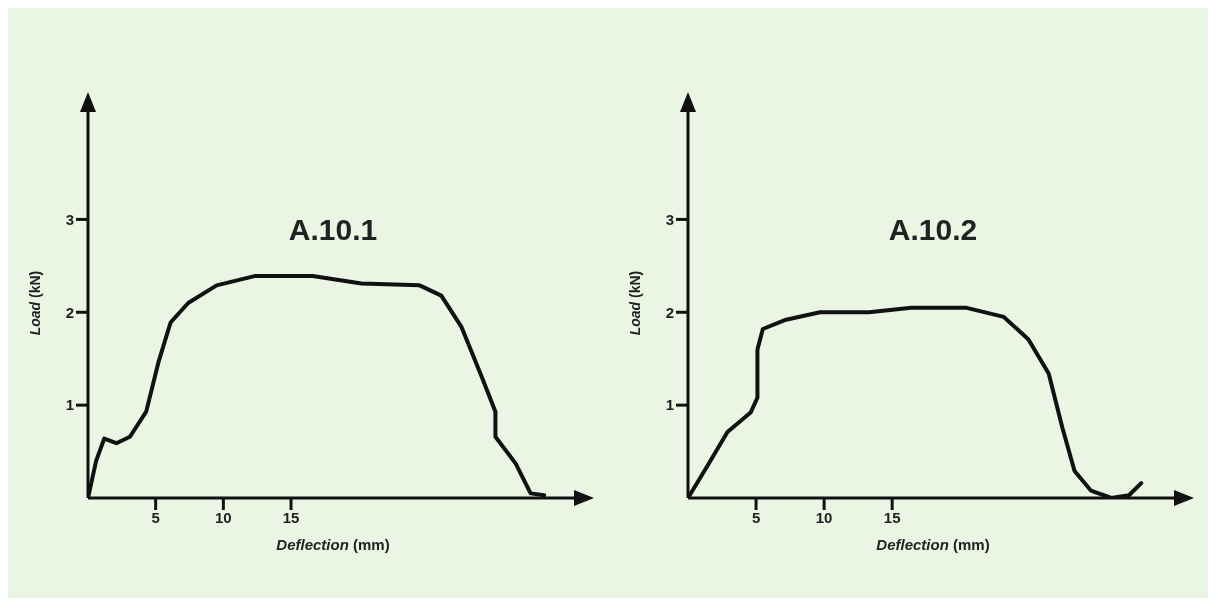 The image size is (1218, 611). I want to click on text: A.10.2, so click(933, 230).